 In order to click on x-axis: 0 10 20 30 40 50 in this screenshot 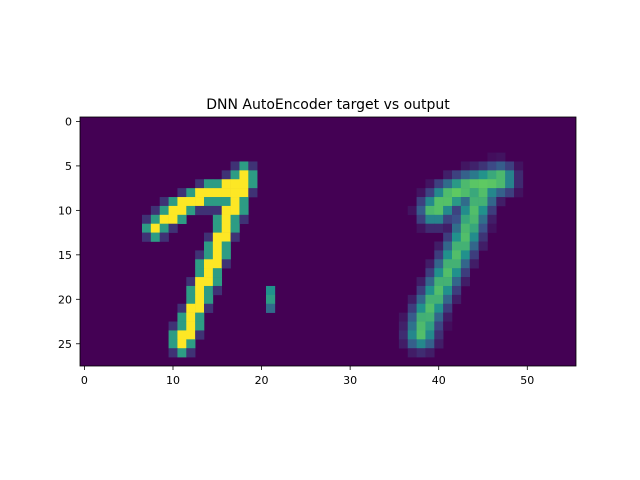, I will do `click(307, 376)`.